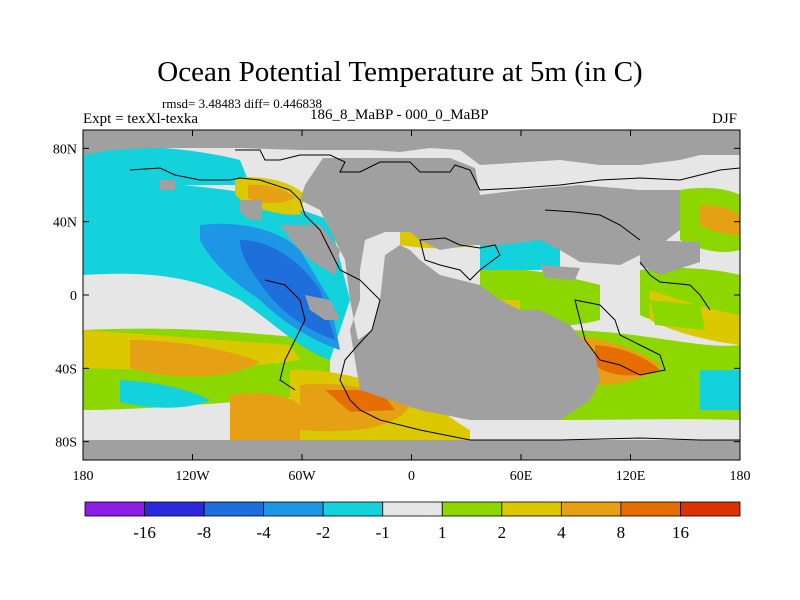 This screenshot has height=600, width=800. What do you see at coordinates (561, 532) in the screenshot?
I see `colorbar-label: 4` at bounding box center [561, 532].